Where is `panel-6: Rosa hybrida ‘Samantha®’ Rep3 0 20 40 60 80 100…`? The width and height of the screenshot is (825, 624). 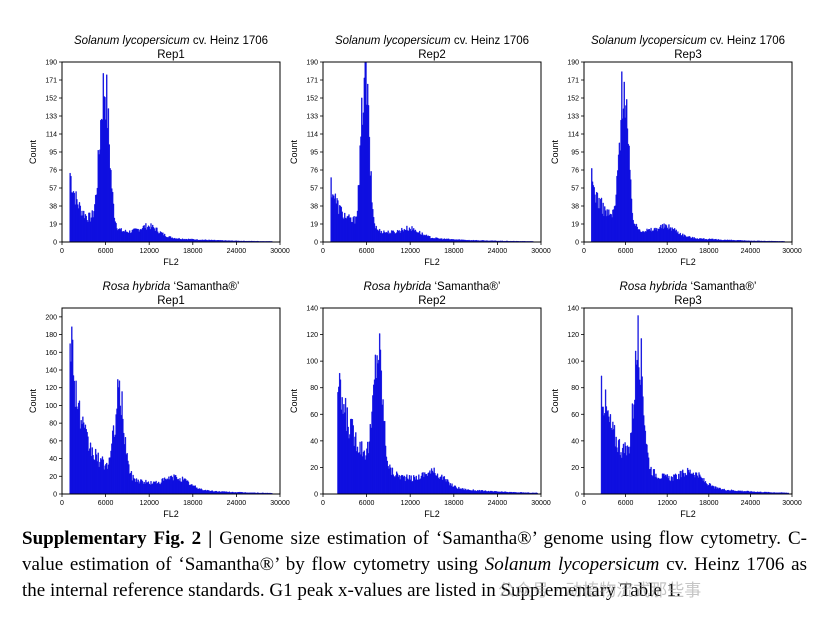
panel-6: Rosa hybrida ‘Samantha®’ Rep3 0 20 40 60 80 100… is located at coordinates (676, 400).